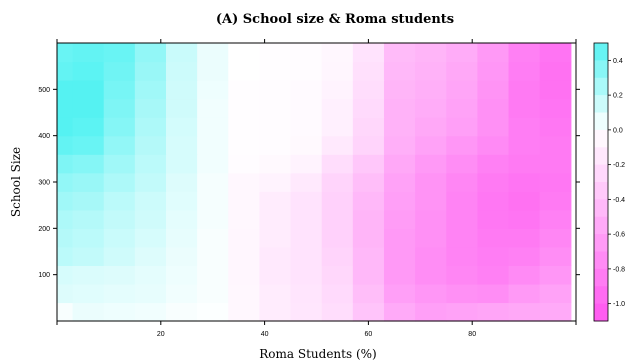  Describe the element at coordinates (317, 354) in the screenshot. I see `x-axis-label: Roma Students (%)` at that location.